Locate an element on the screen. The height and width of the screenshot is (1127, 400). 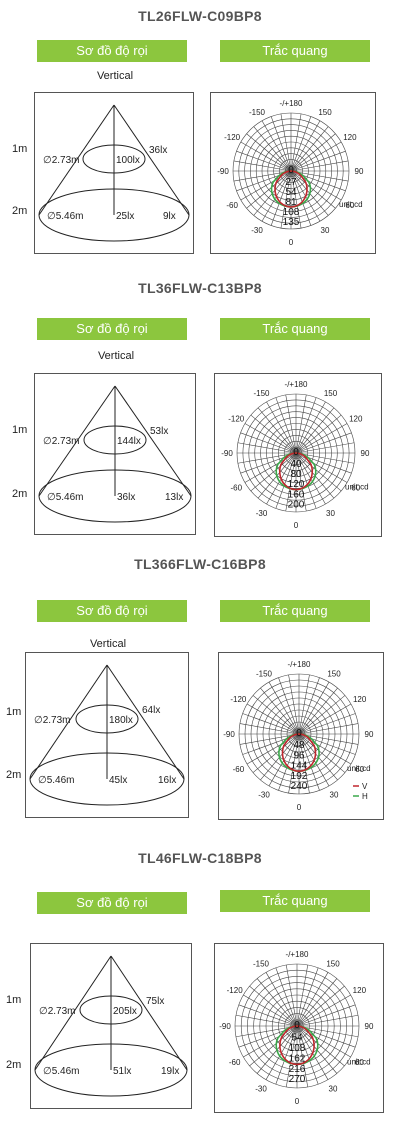
center-lux-1m: 100lx is located at coordinates (128, 160).